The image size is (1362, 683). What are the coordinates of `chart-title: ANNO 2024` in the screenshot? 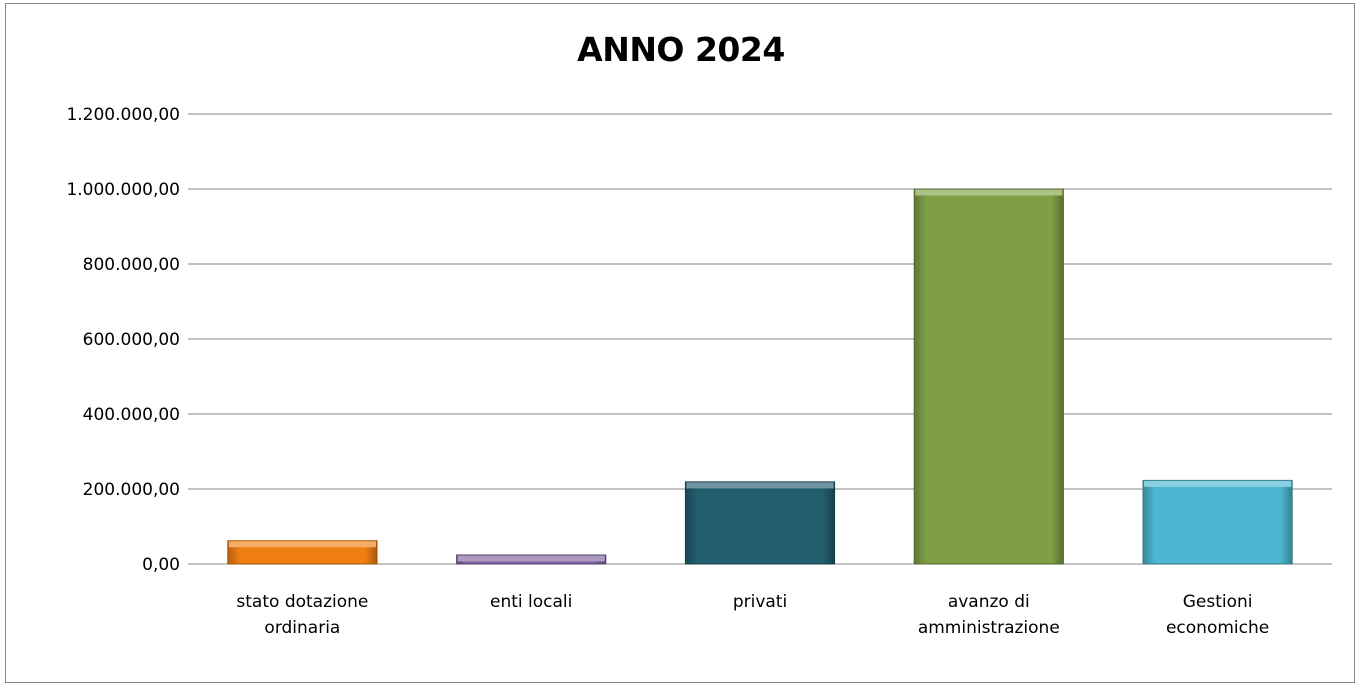 It's located at (681, 49).